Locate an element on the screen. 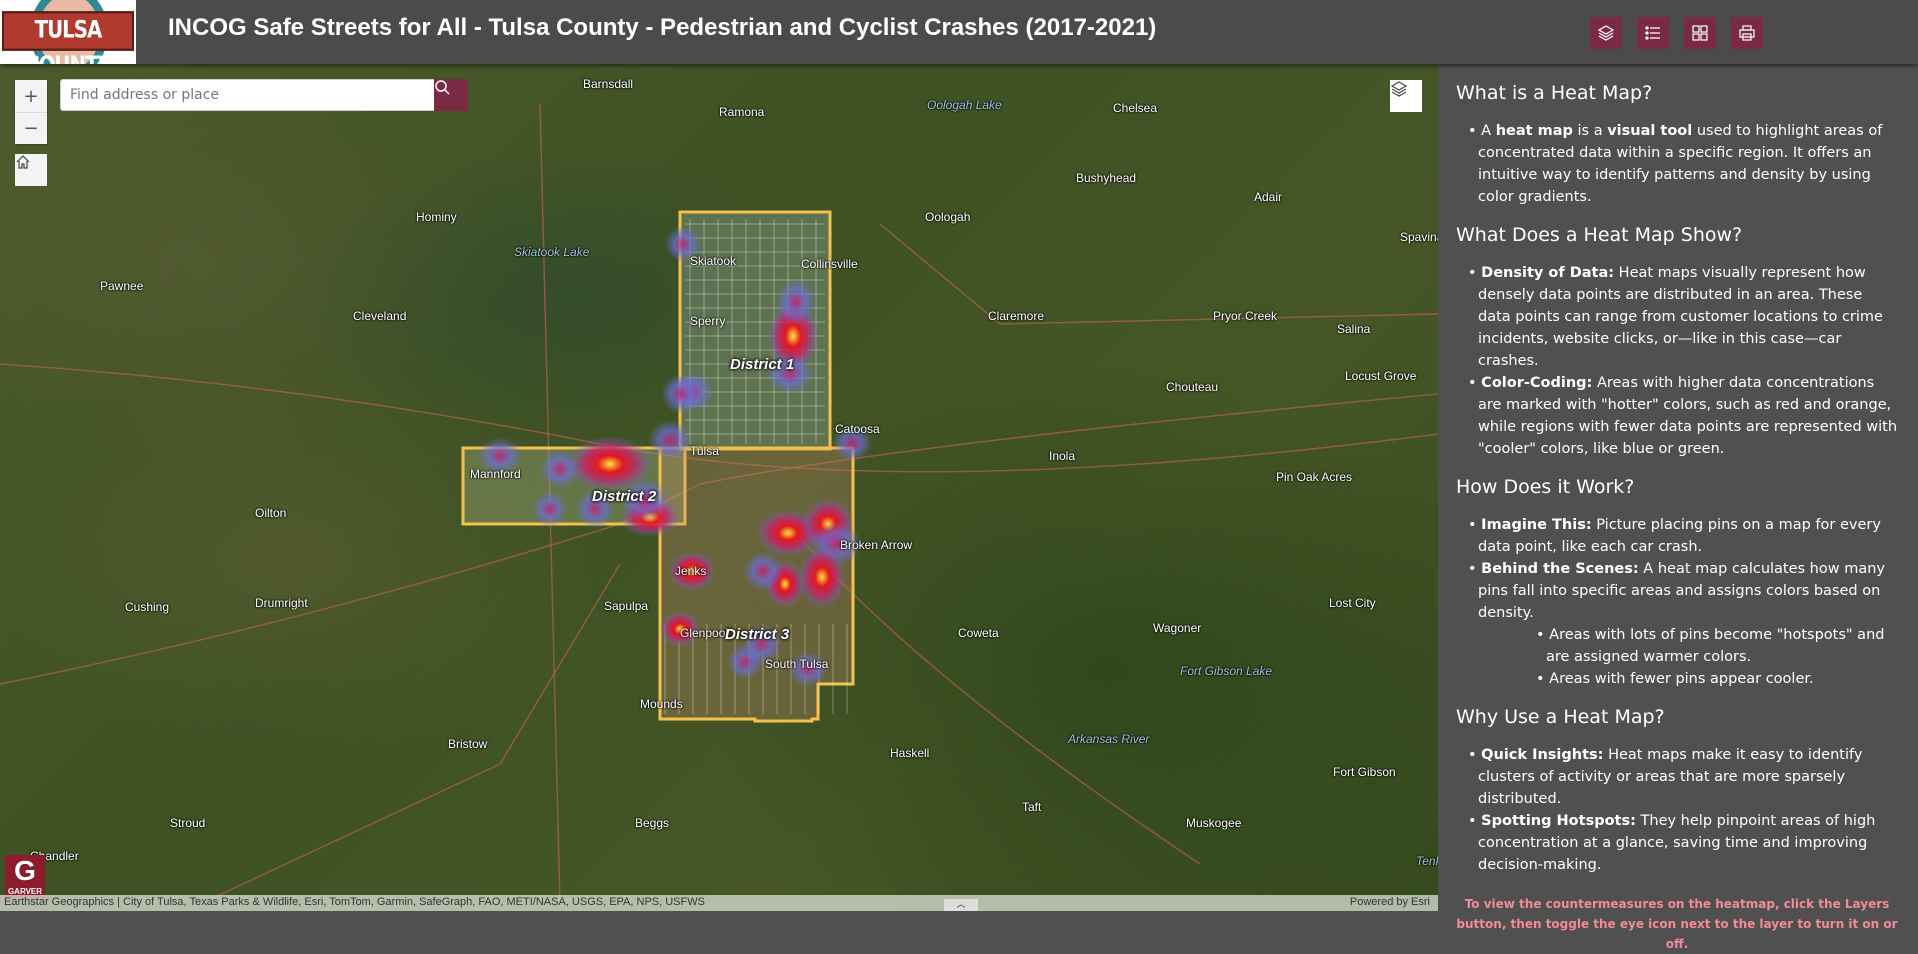 The image size is (1918, 954). legend-button is located at coordinates (1653, 33).